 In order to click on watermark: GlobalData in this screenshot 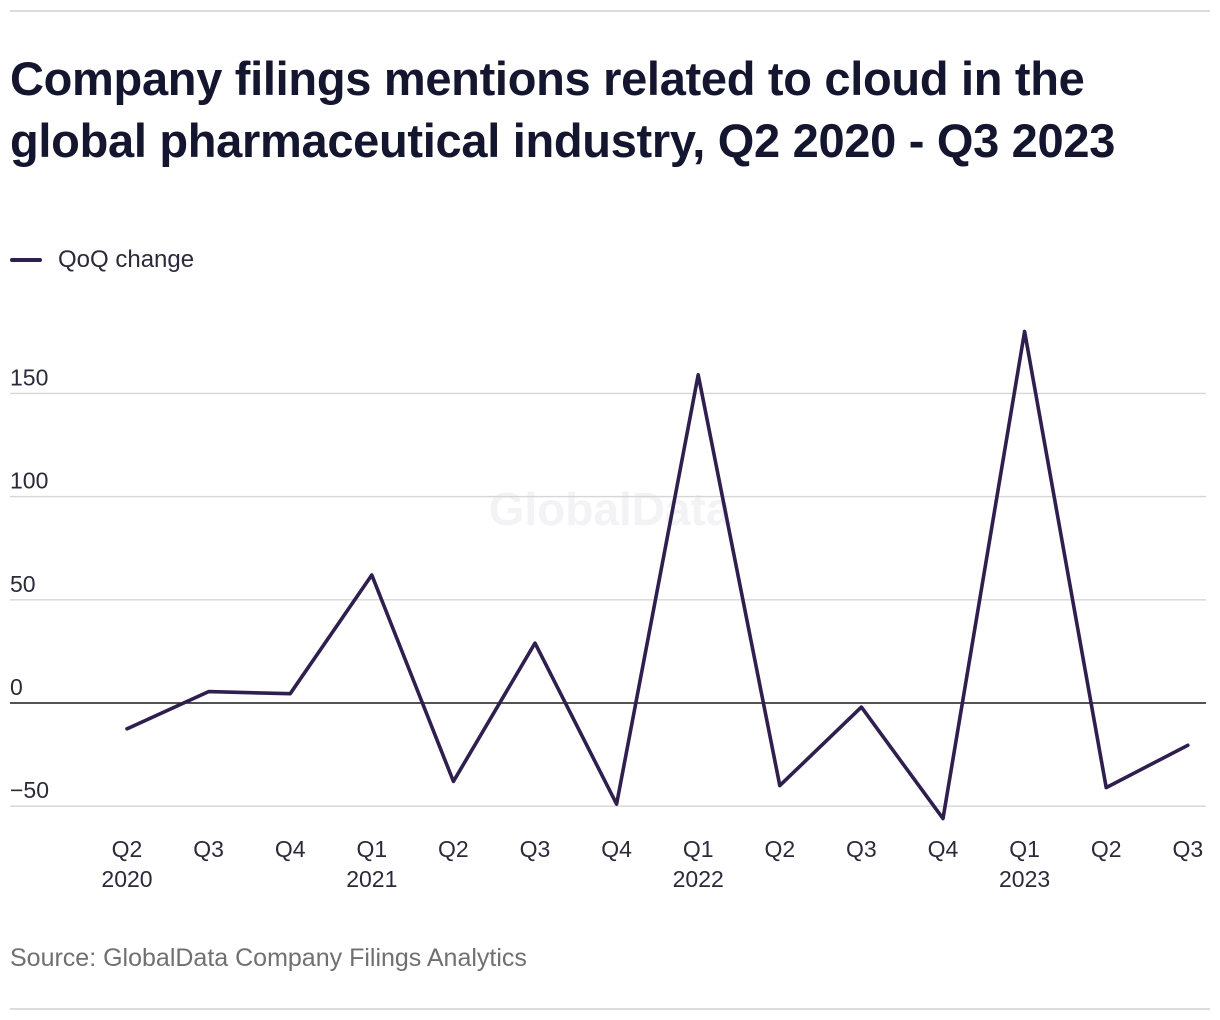, I will do `click(610, 509)`.